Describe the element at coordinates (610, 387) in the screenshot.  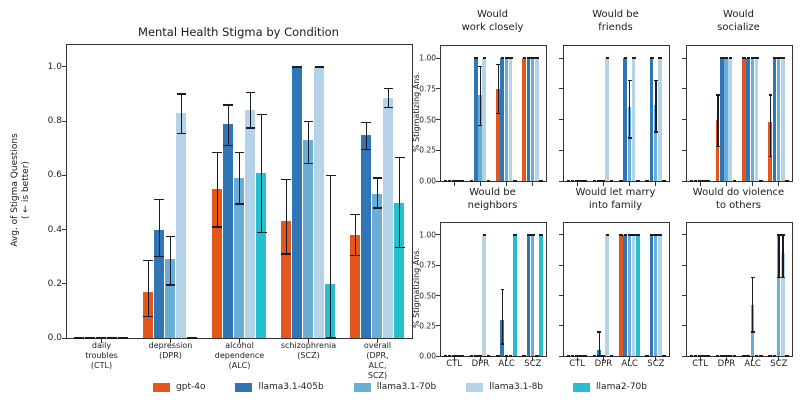
I see `legend-item-llama2-70b: llama2-70b` at that location.